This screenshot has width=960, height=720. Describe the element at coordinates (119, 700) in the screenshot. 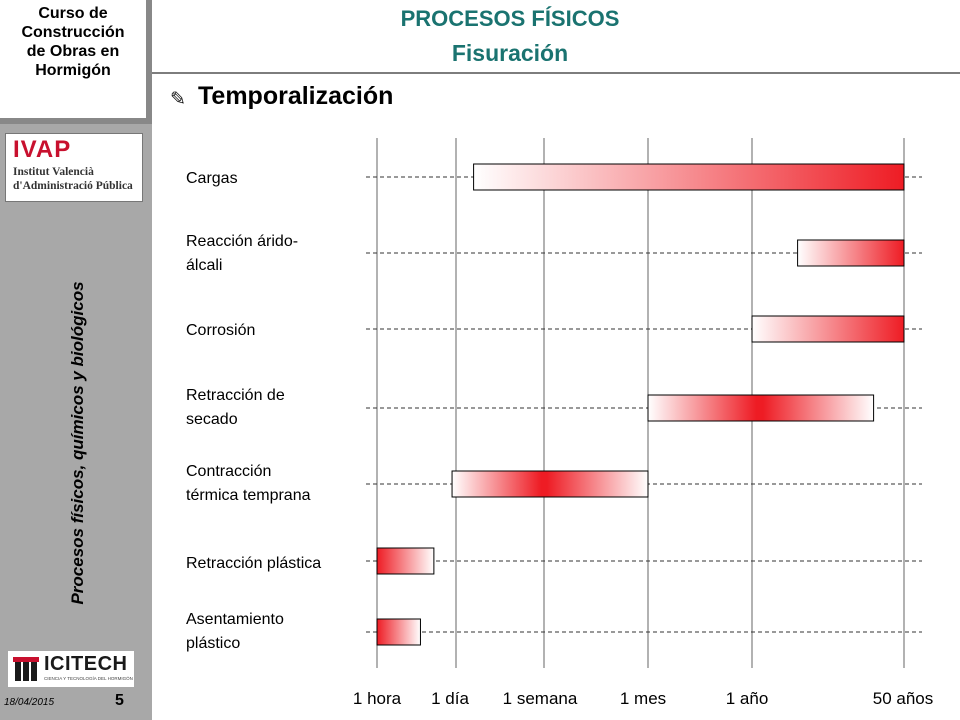

I see `slide-number: 5` at that location.